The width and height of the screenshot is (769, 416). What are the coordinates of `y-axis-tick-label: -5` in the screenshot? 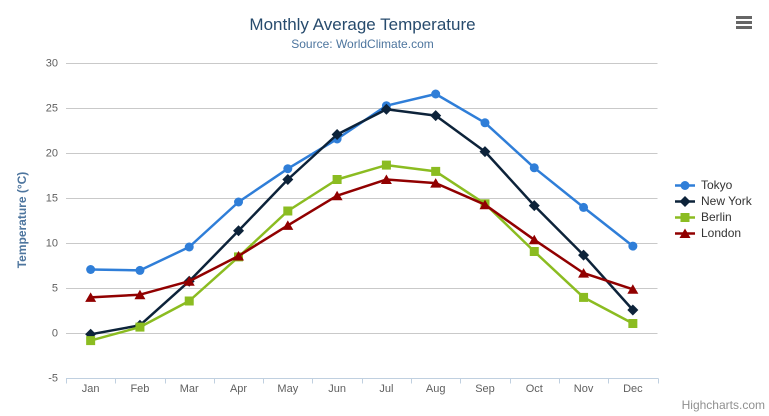 It's located at (53, 379).